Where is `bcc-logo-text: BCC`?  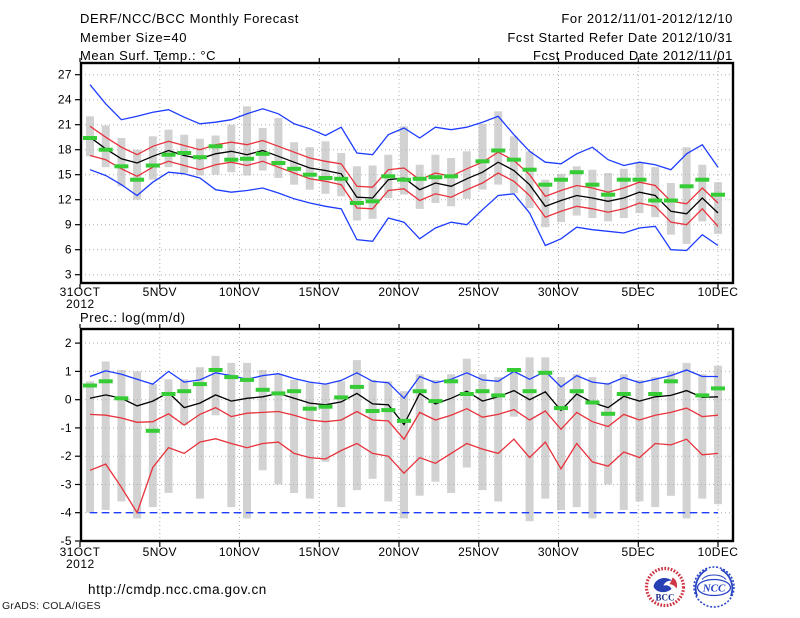
bcc-logo-text: BCC is located at coordinates (664, 598).